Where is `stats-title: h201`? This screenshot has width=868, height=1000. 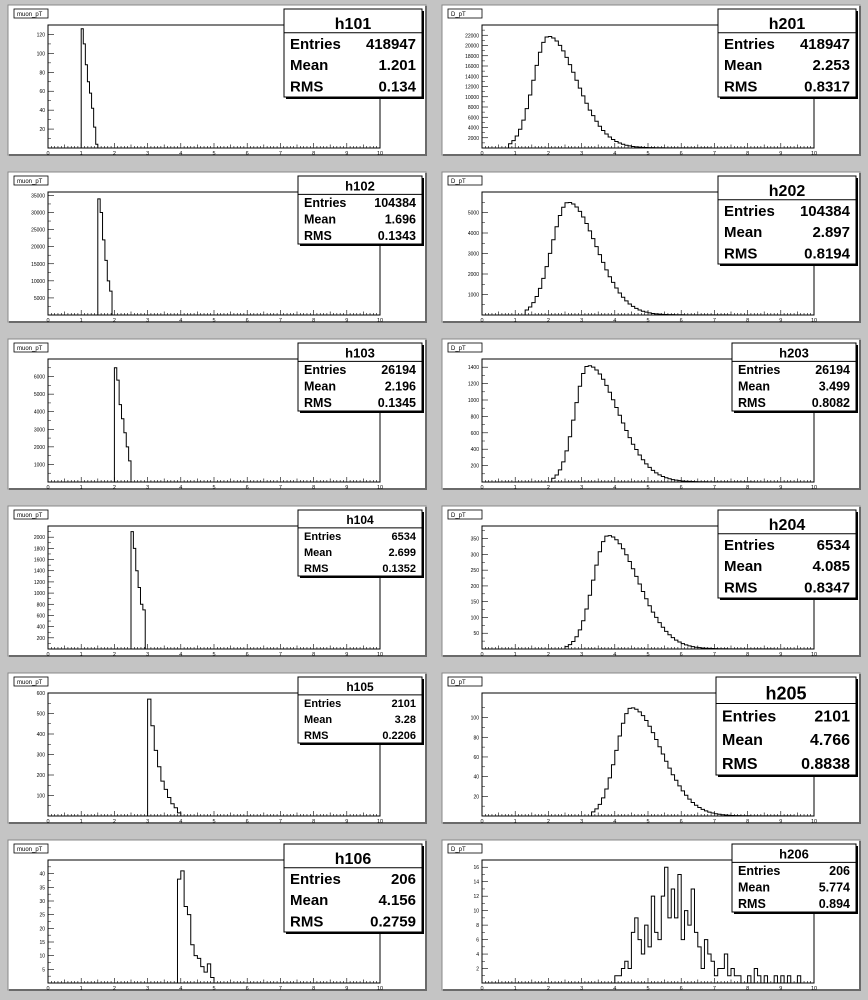 stats-title: h201 is located at coordinates (787, 24).